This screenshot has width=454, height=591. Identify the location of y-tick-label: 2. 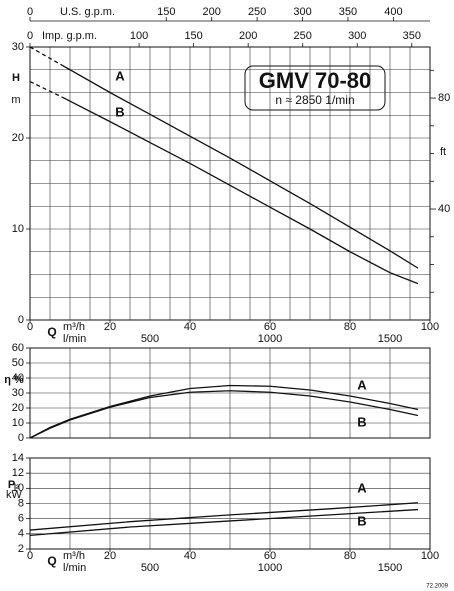
(21, 549).